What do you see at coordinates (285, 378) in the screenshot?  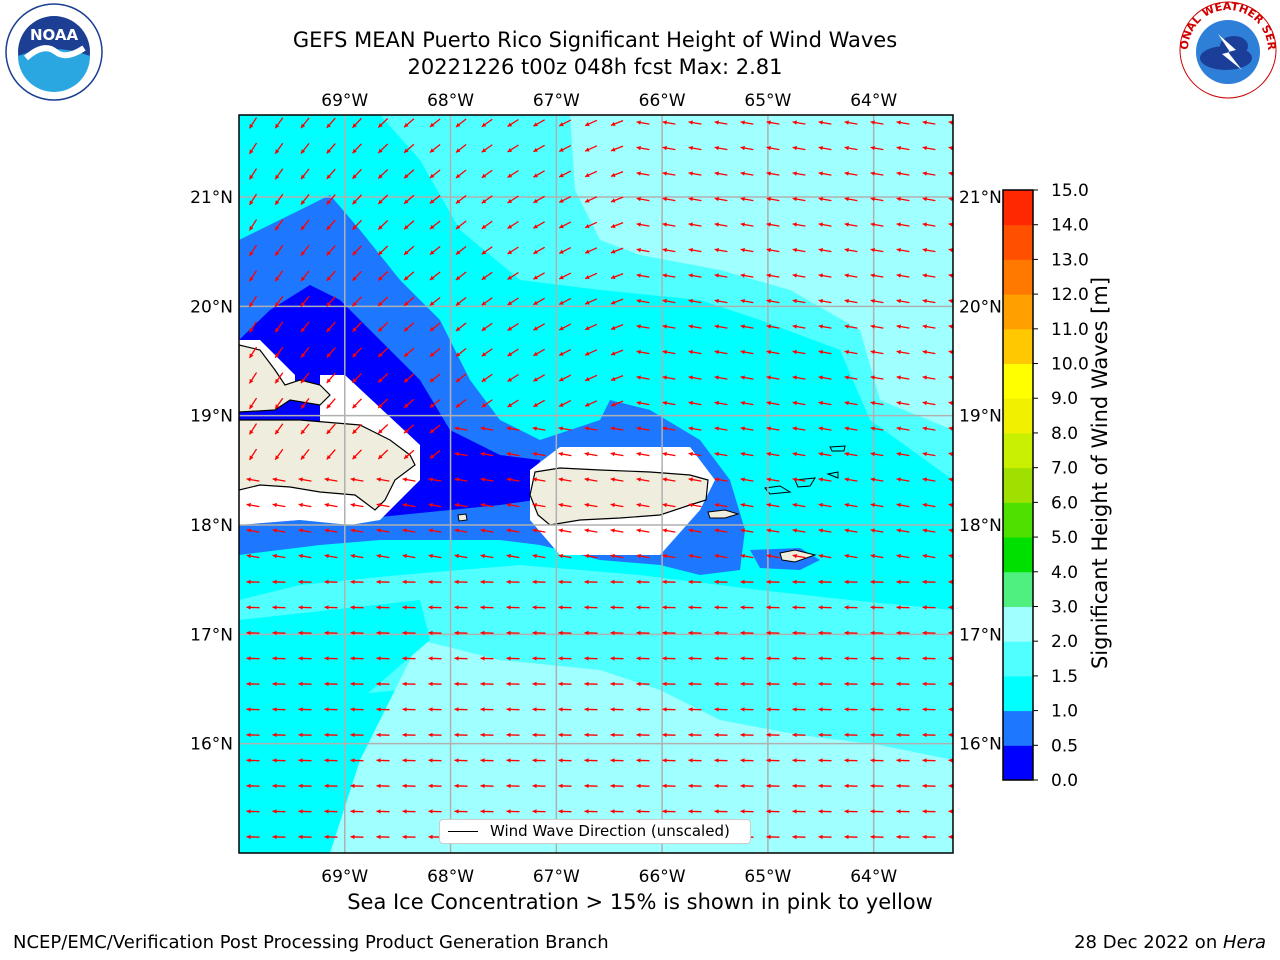 I see `hispaniola-north-land` at bounding box center [285, 378].